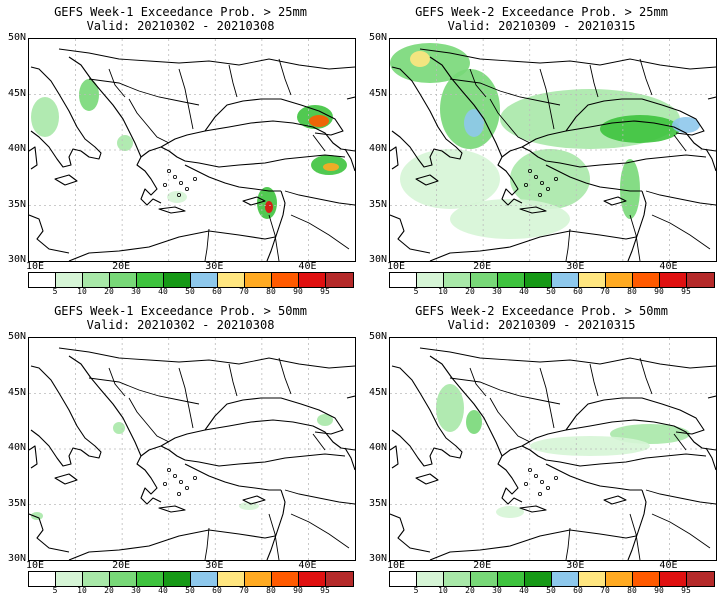 Image resolution: width=722 pixels, height=598 pixels. What do you see at coordinates (214, 565) in the screenshot?
I see `lon-tick-label: 30E` at bounding box center [214, 565].